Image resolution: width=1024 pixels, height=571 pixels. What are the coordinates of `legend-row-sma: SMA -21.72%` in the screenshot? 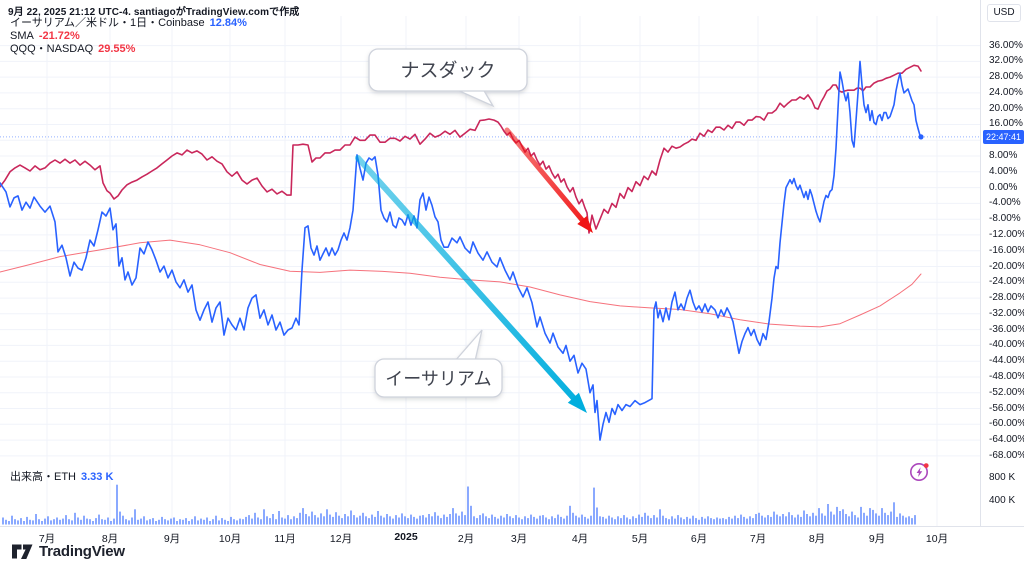 It's located at (128, 36).